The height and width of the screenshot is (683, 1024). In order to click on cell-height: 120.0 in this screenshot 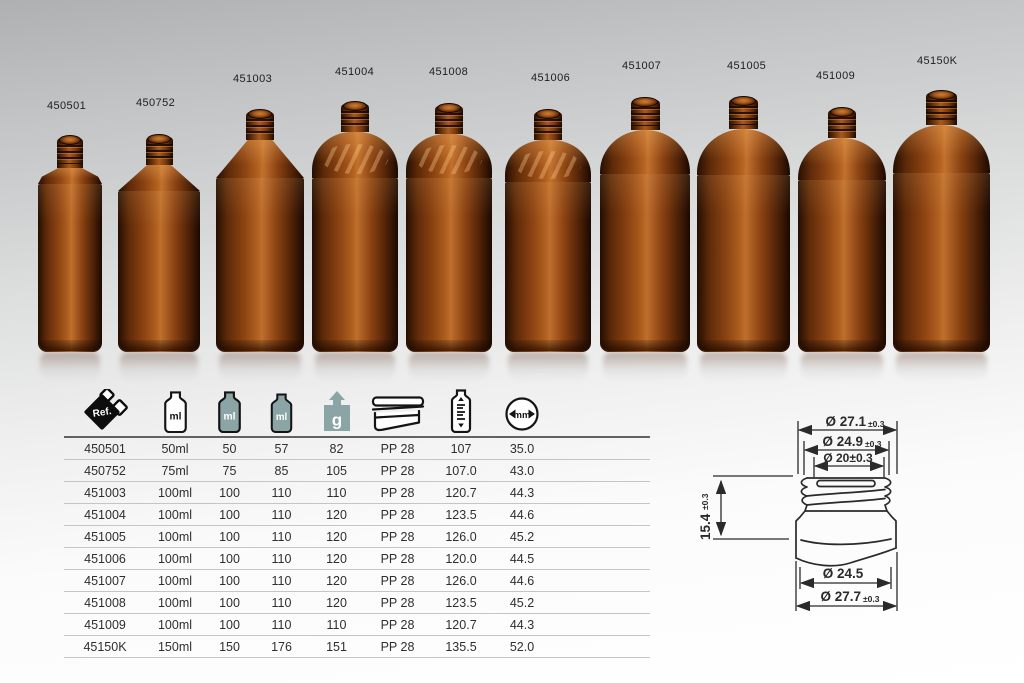, I will do `click(461, 558)`.